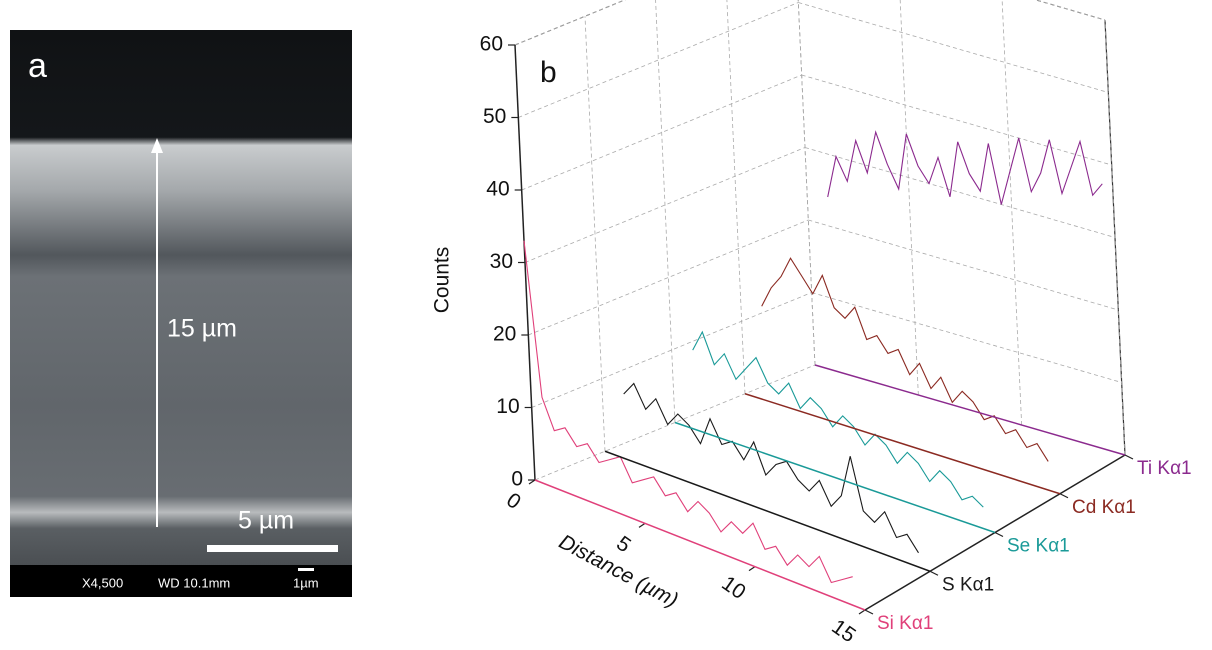 The height and width of the screenshot is (650, 1212). Describe the element at coordinates (102, 582) in the screenshot. I see `magnification: X4,500` at that location.